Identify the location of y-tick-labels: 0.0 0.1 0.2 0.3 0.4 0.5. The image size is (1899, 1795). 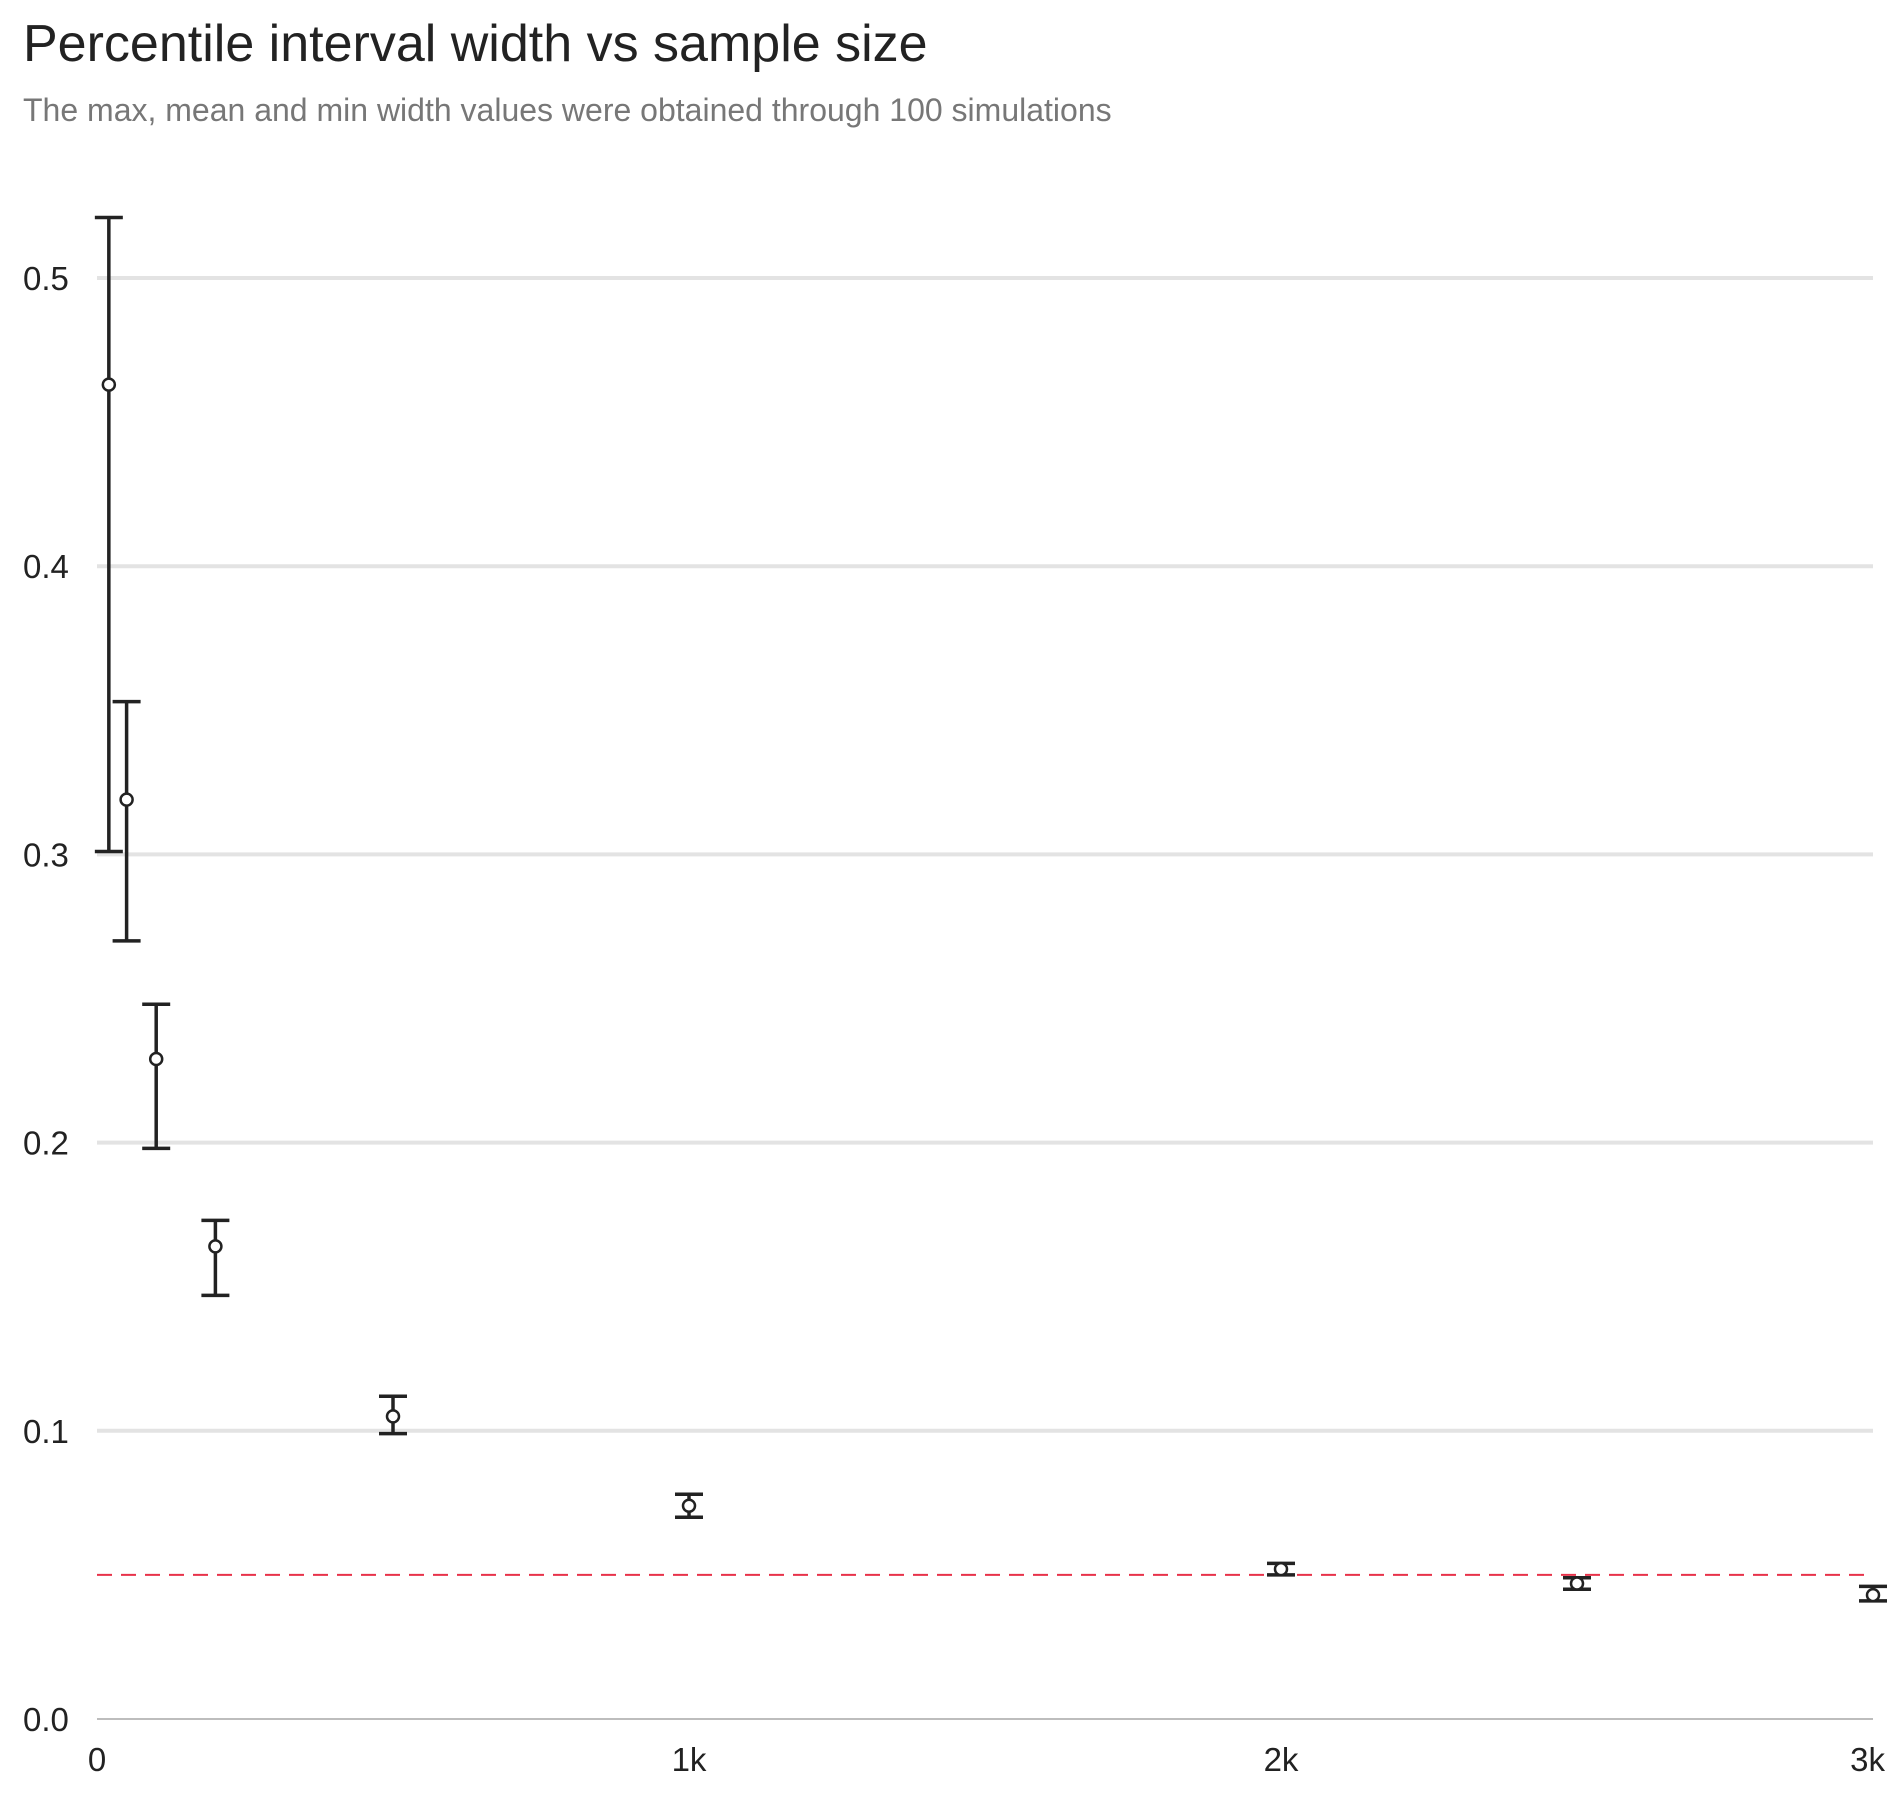
(46, 999).